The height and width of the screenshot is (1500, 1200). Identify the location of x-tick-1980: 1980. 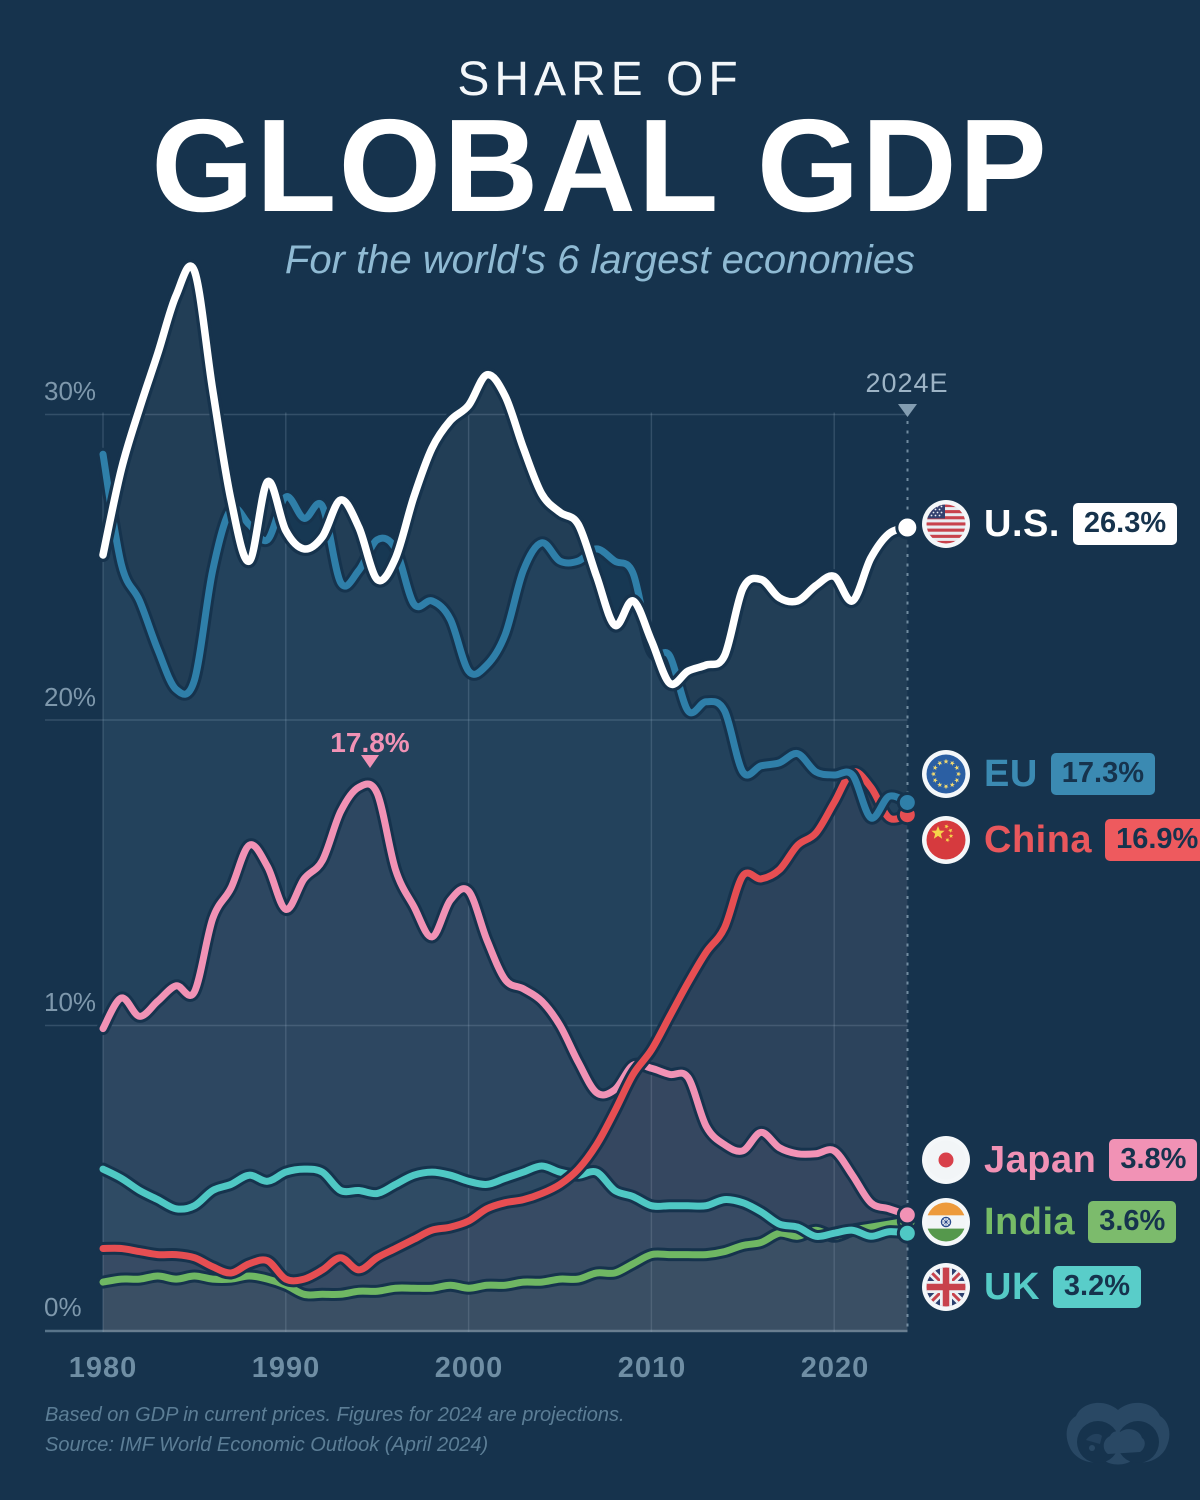
(103, 1368).